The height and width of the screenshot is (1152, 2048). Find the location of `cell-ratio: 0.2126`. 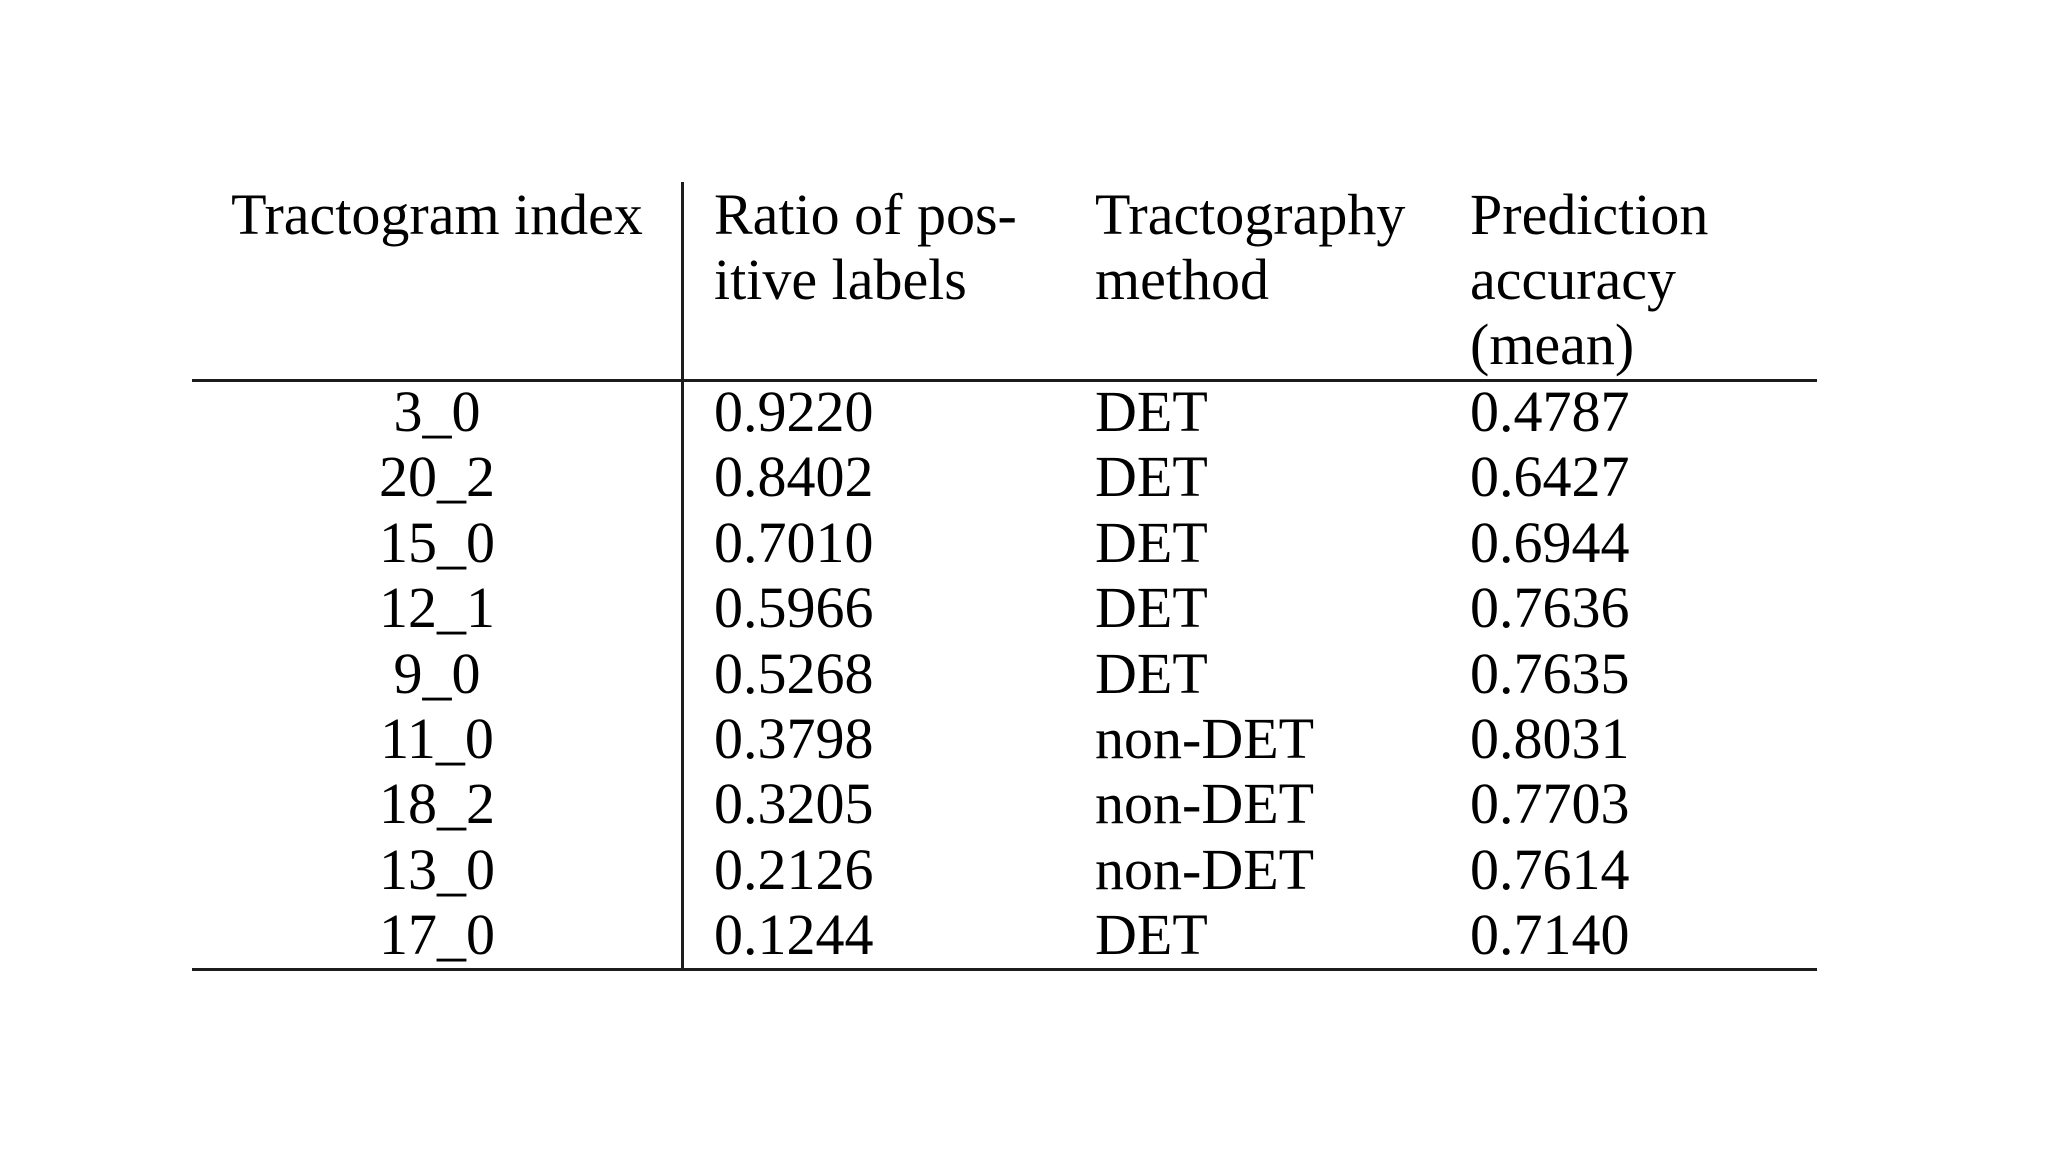

cell-ratio: 0.2126 is located at coordinates (794, 869).